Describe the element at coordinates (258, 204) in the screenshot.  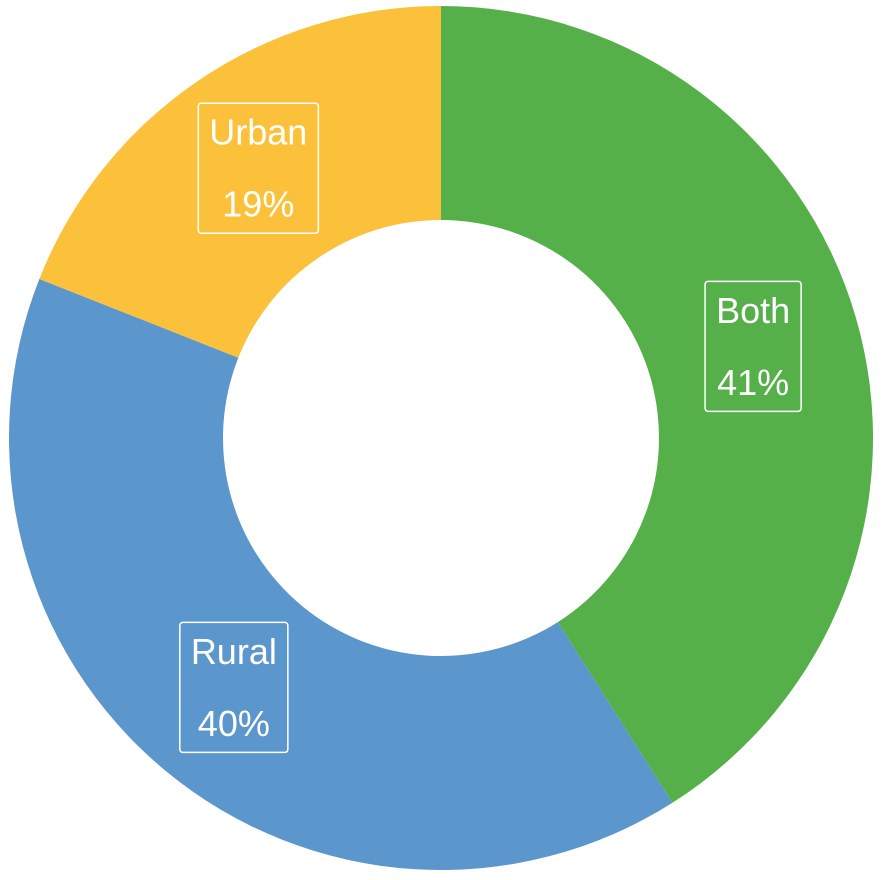
I see `slice-value: 19%` at that location.